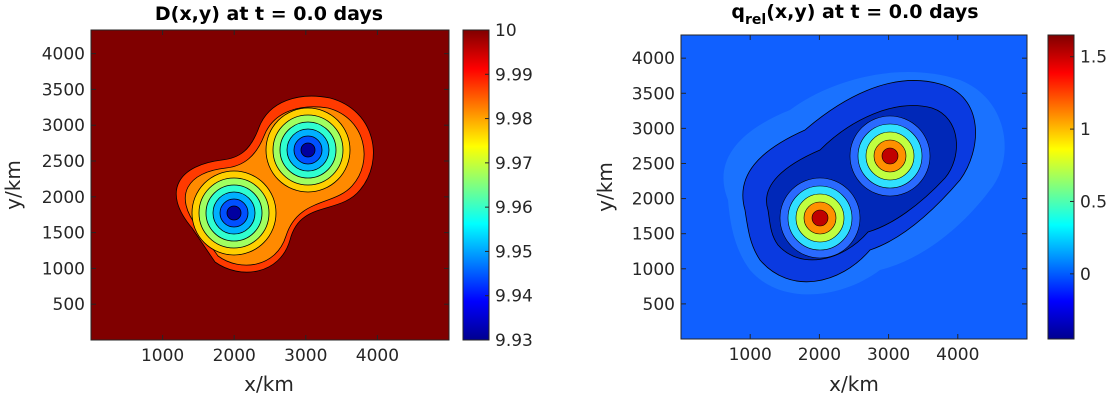 This screenshot has height=402, width=1114. Describe the element at coordinates (63, 55) in the screenshot. I see `left-ytick-label: 4000` at that location.